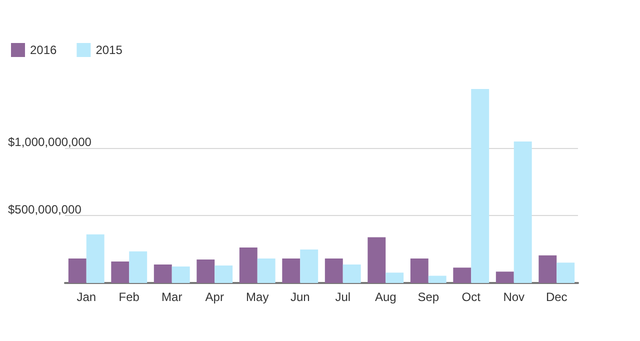 The image size is (640, 341). I want to click on legend-label: 2015, so click(109, 50).